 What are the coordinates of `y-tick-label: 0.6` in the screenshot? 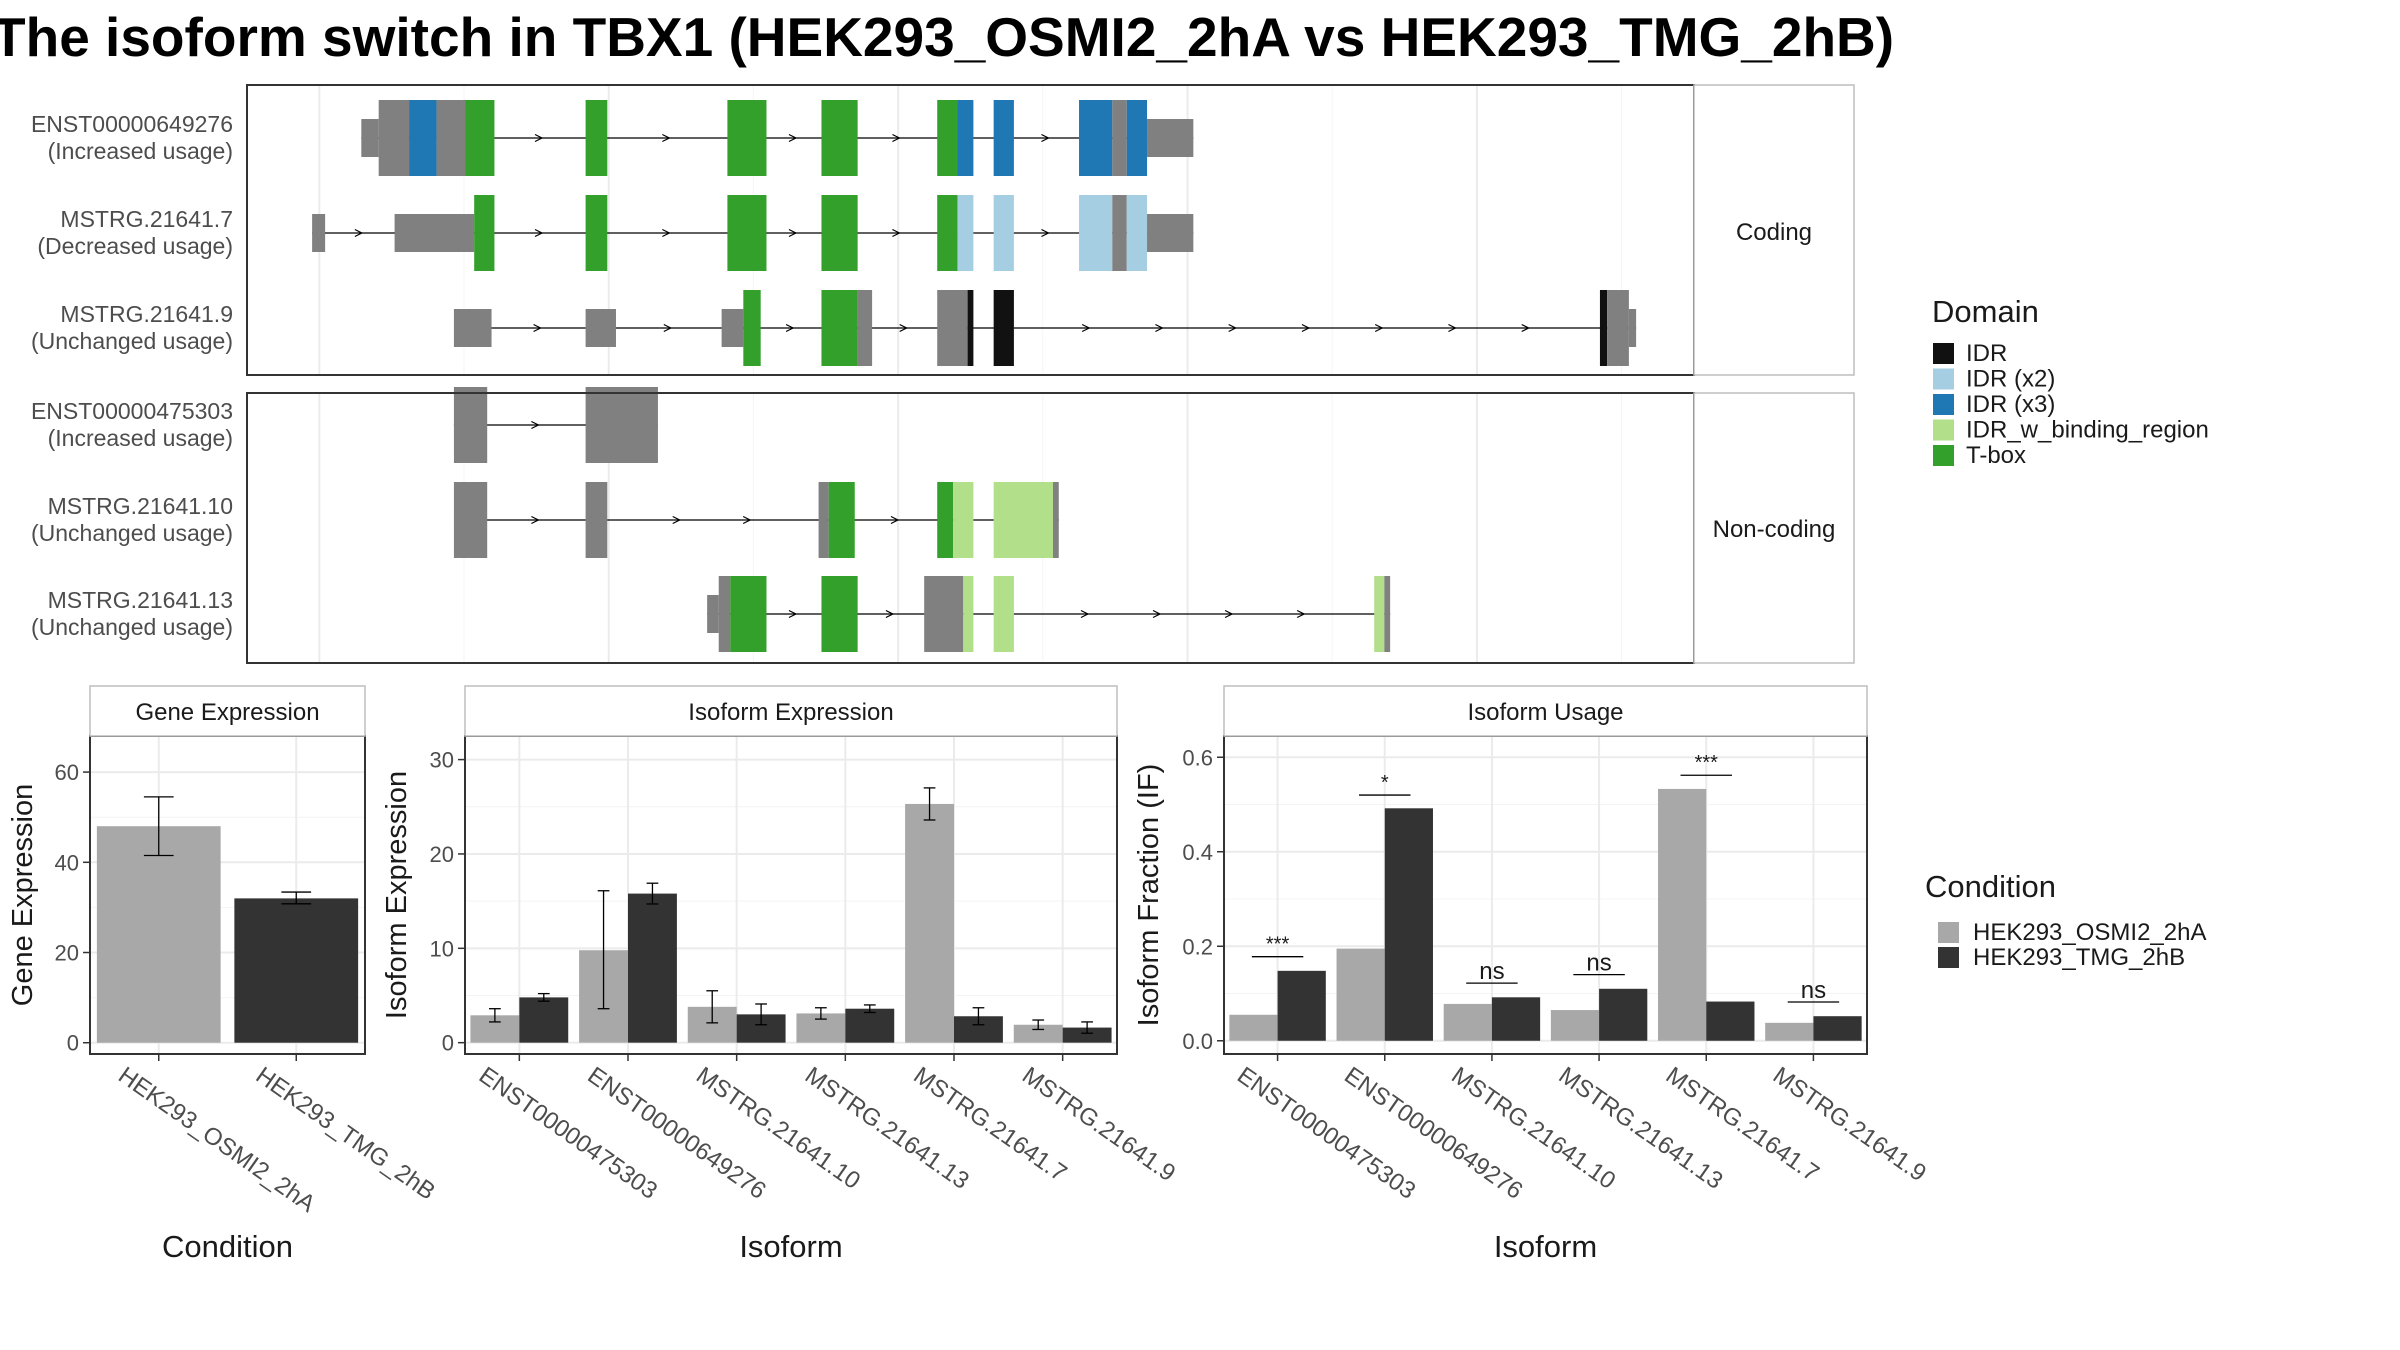 It's located at (1197, 757).